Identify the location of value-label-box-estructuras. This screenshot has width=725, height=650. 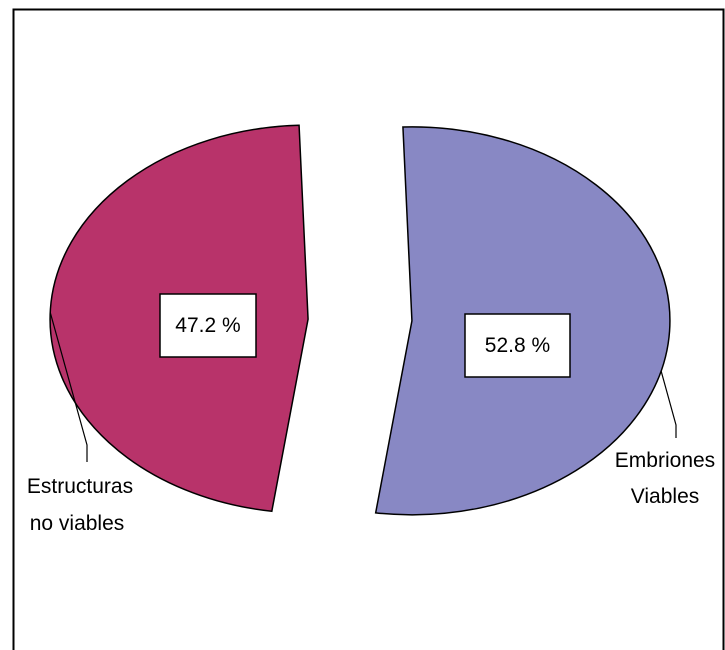
(208, 325).